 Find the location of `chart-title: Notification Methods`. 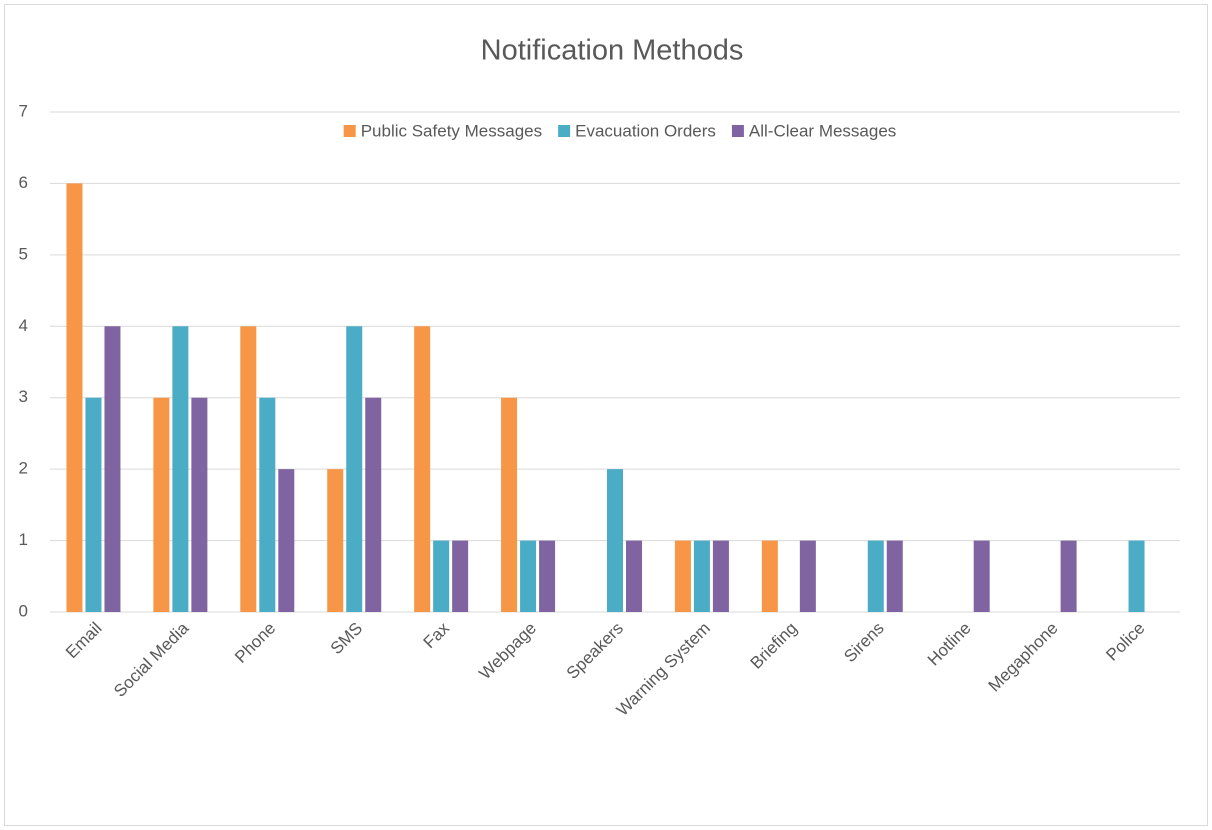

chart-title: Notification Methods is located at coordinates (612, 51).